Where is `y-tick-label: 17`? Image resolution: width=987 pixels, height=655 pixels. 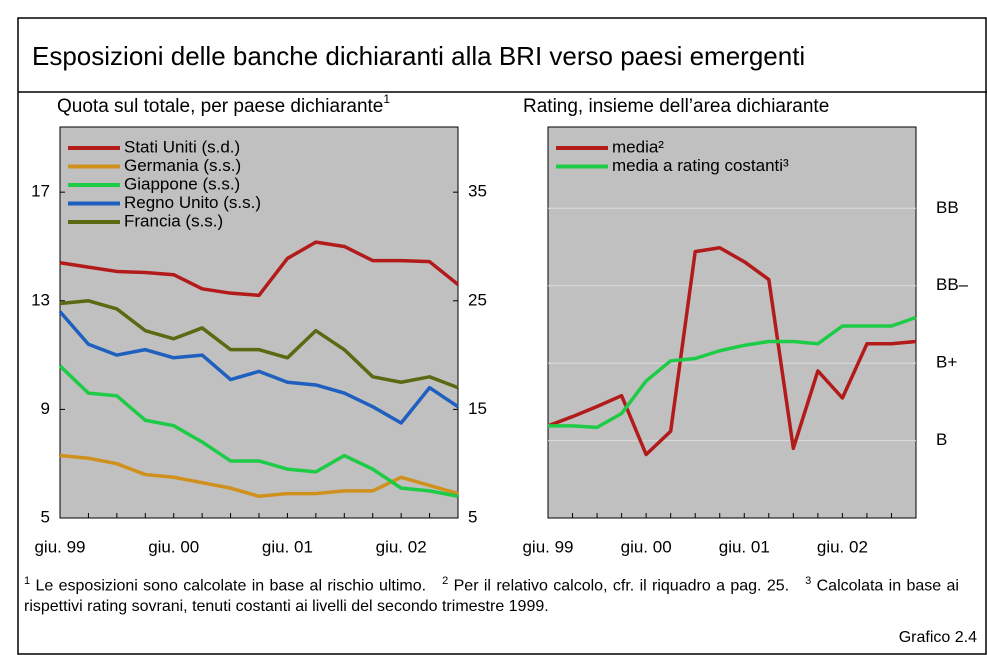
y-tick-label: 17 is located at coordinates (40, 191).